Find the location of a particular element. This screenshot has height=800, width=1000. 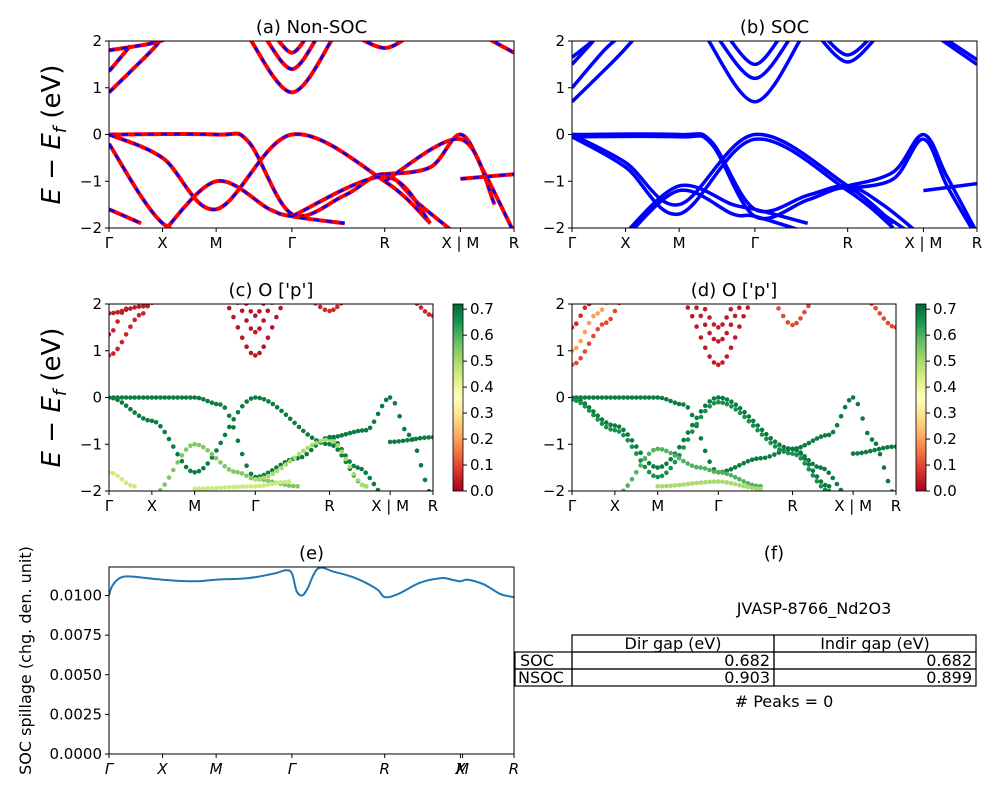

x-tick-label: R is located at coordinates (896, 506).